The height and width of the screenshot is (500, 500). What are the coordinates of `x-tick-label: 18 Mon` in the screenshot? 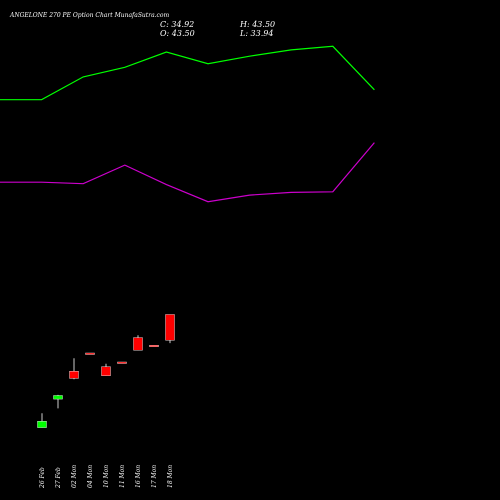 It's located at (170, 476).